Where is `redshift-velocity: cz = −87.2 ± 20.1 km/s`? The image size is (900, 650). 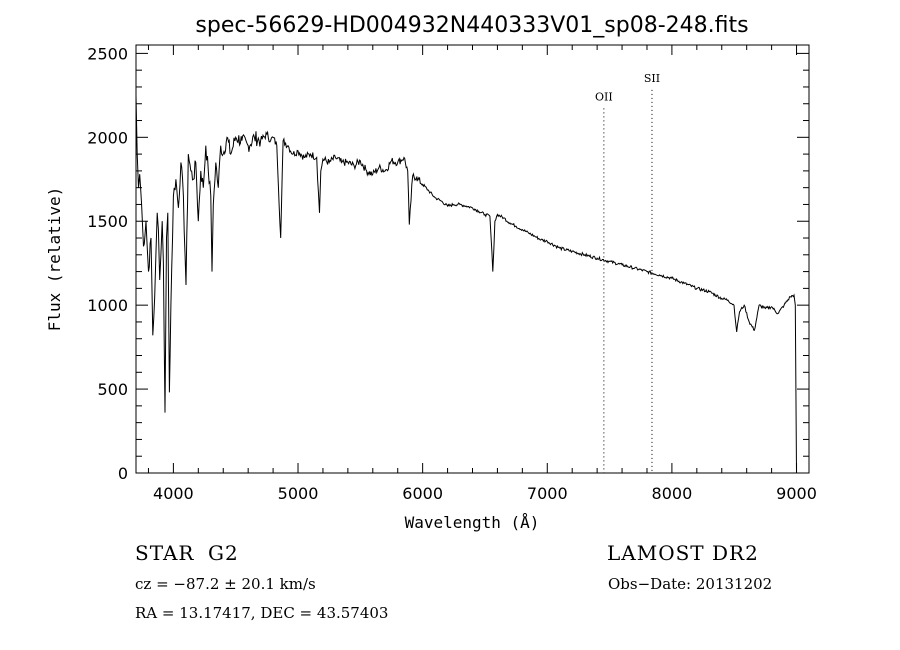
redshift-velocity: cz = −87.2 ± 20.1 km/s is located at coordinates (225, 584).